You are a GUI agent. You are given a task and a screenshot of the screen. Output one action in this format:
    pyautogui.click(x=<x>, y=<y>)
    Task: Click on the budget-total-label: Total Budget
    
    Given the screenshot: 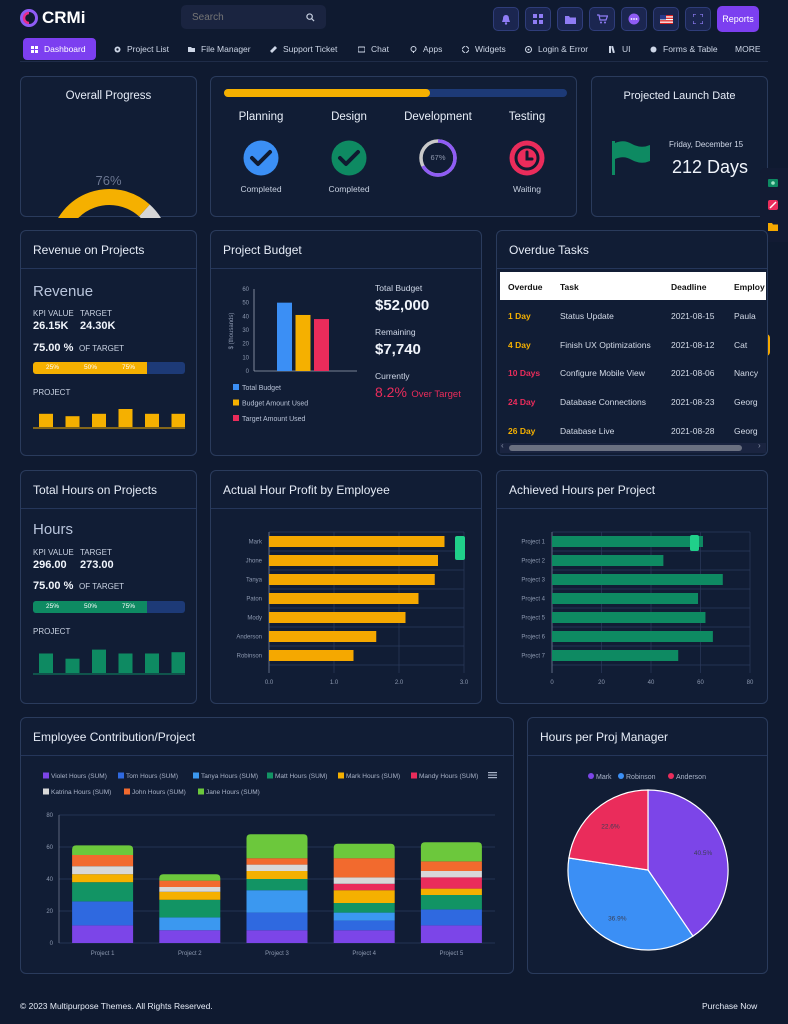 What is the action you would take?
    pyautogui.click(x=399, y=288)
    